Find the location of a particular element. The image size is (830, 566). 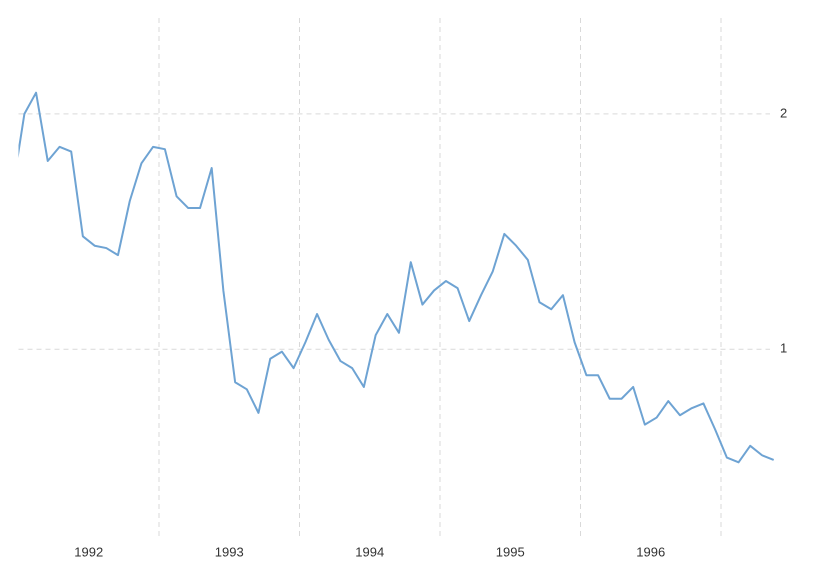

x-tick-label: 1993 is located at coordinates (229, 551).